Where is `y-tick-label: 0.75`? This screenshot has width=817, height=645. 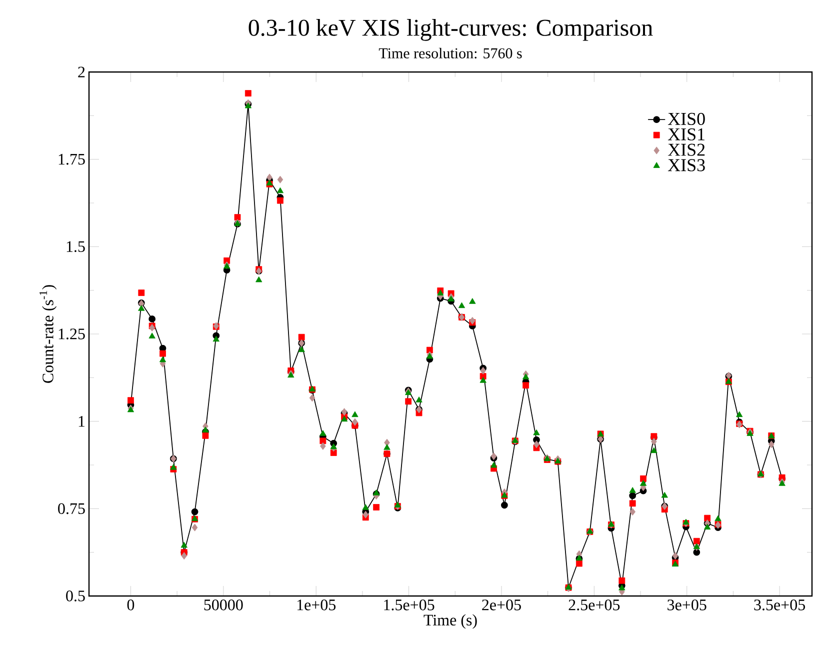
y-tick-label: 0.75 is located at coordinates (71, 508).